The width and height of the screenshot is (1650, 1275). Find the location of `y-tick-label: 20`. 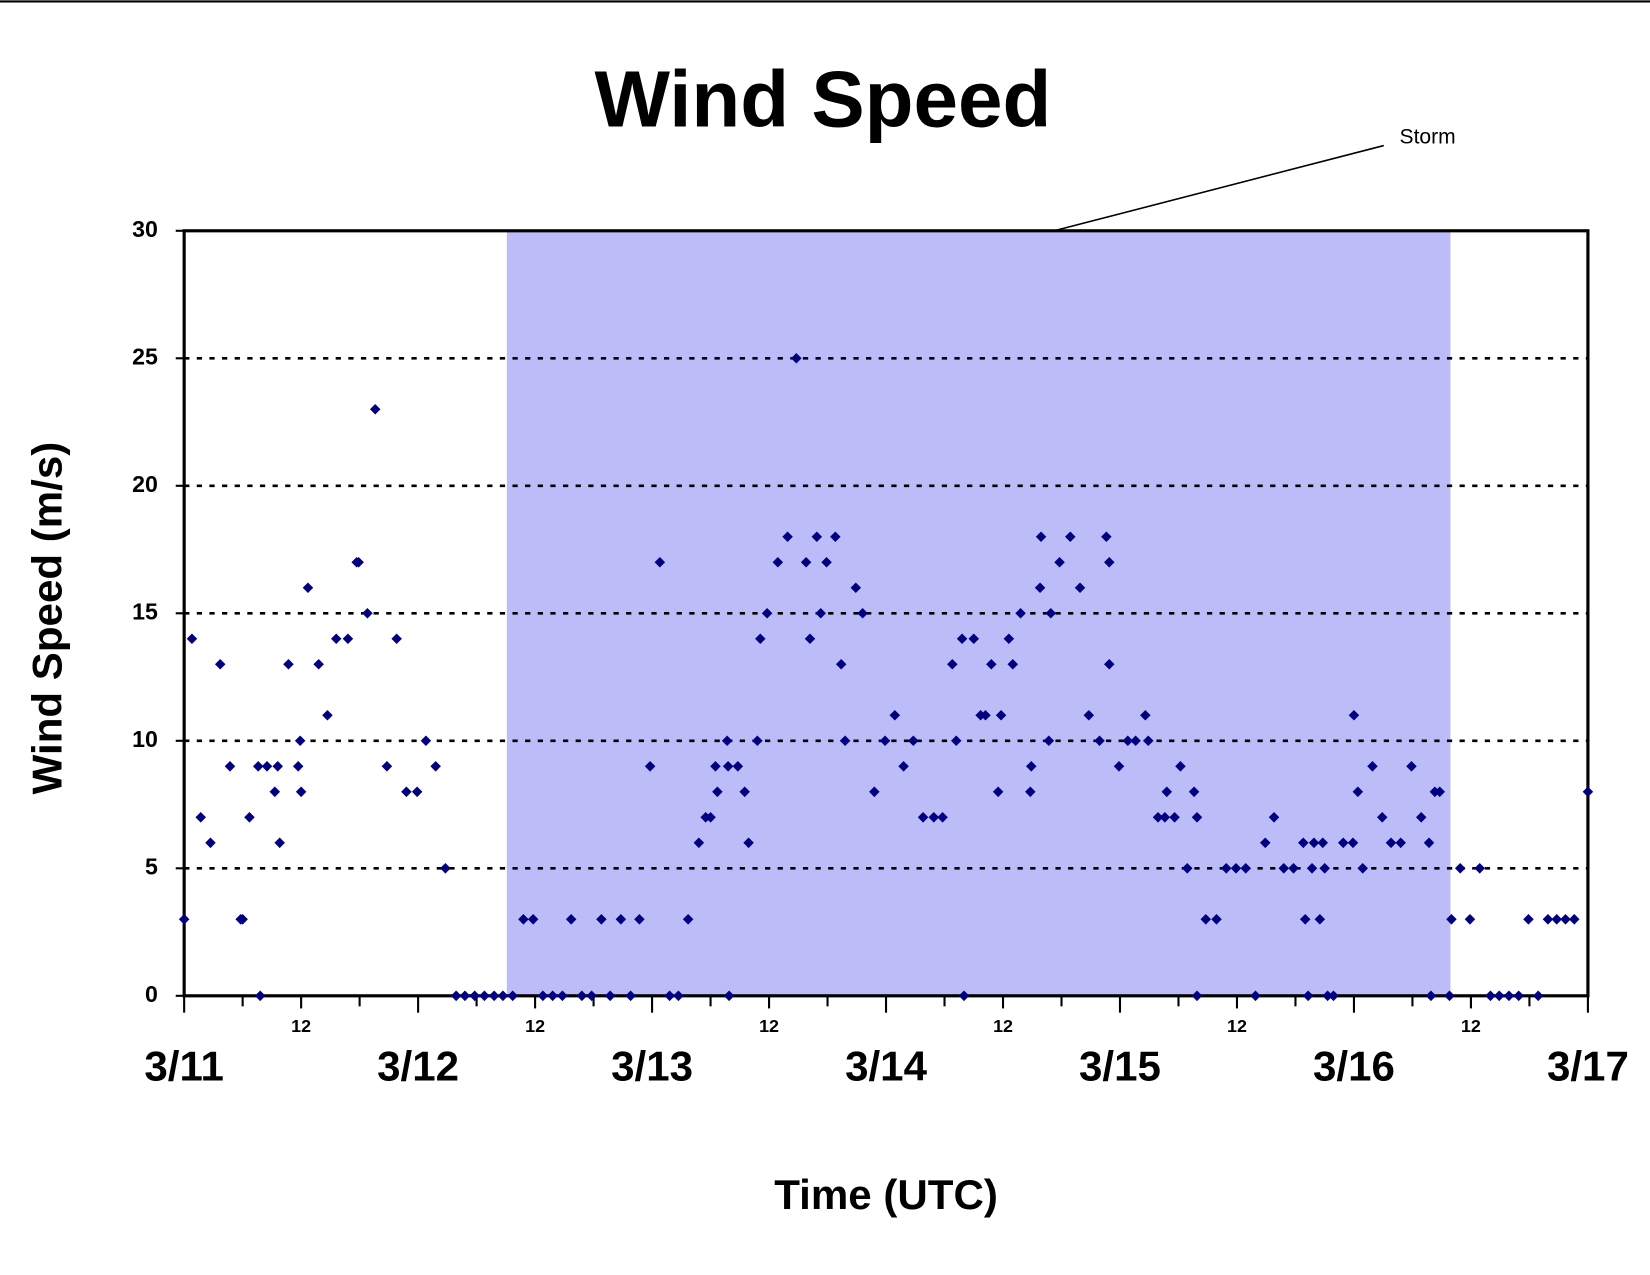

y-tick-label: 20 is located at coordinates (145, 484).